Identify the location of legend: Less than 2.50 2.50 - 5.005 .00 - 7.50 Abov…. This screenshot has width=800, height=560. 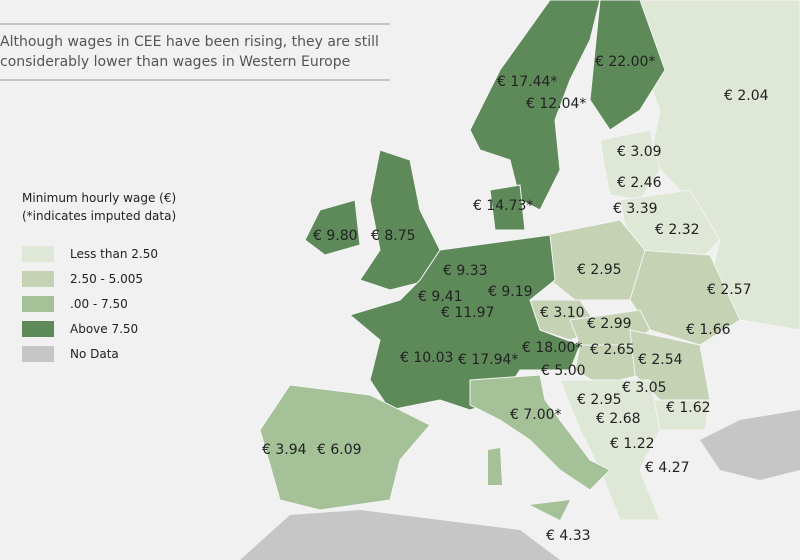
(90, 304).